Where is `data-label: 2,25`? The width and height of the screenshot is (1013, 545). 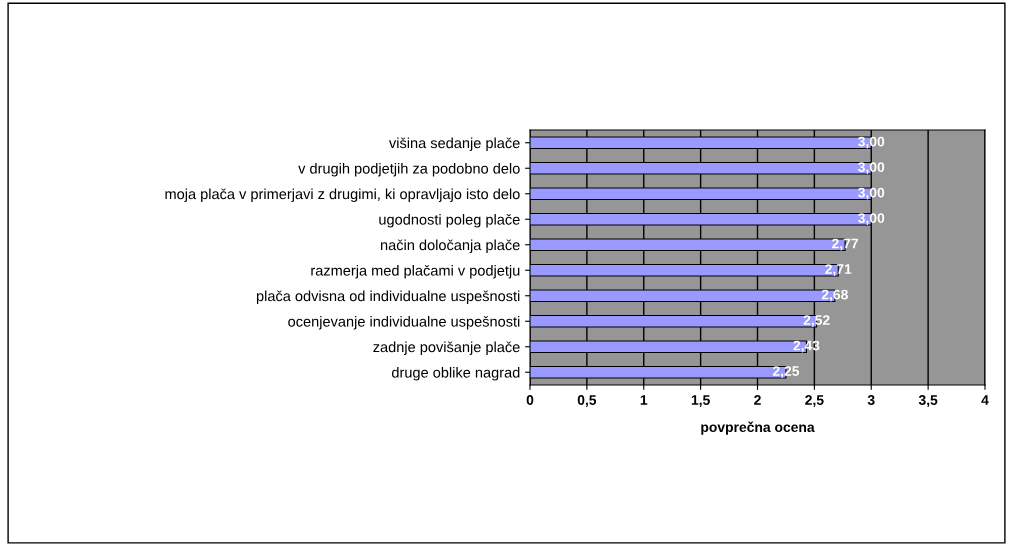
data-label: 2,25 is located at coordinates (786, 372).